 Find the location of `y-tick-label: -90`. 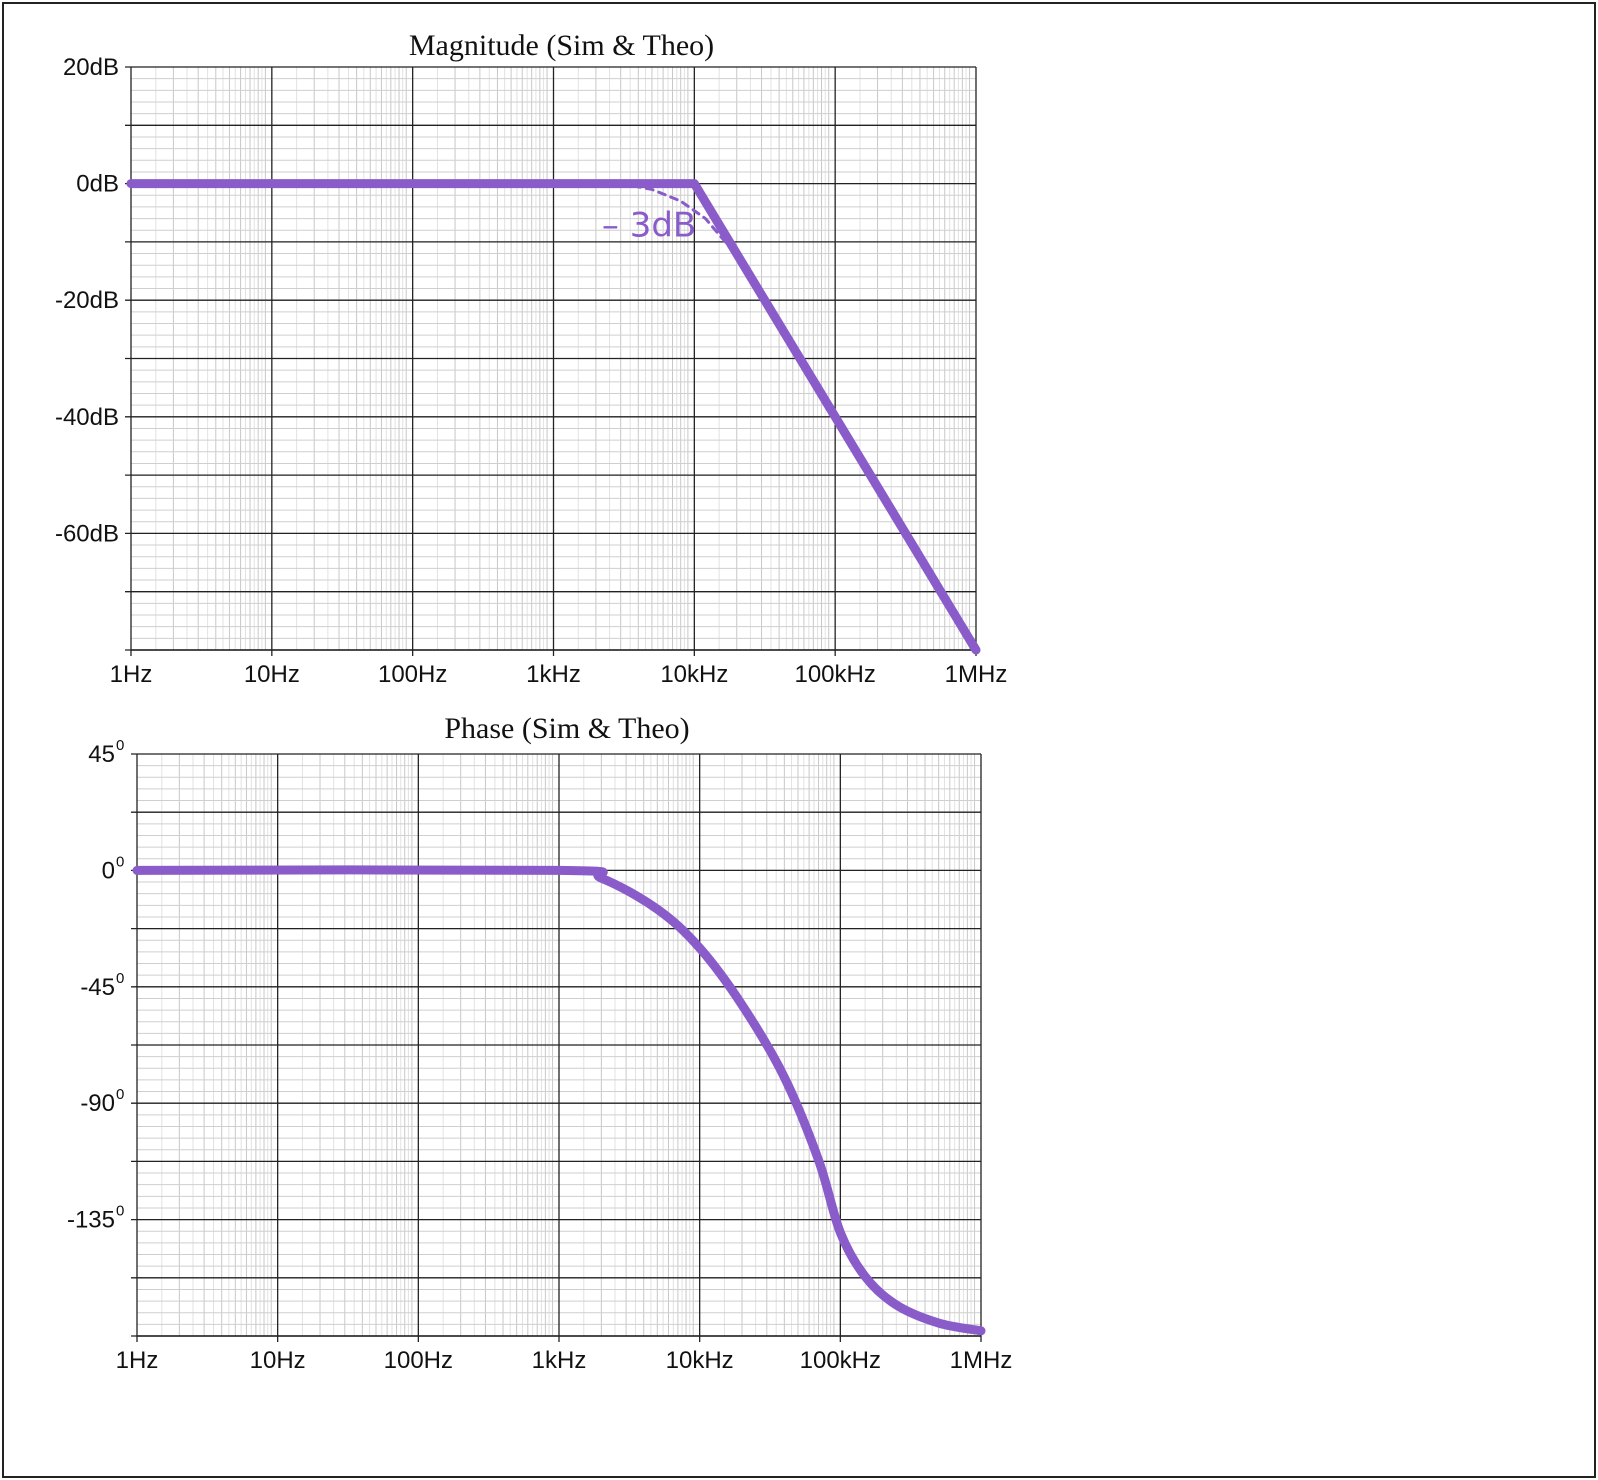

y-tick-label: -90 is located at coordinates (97, 1103).